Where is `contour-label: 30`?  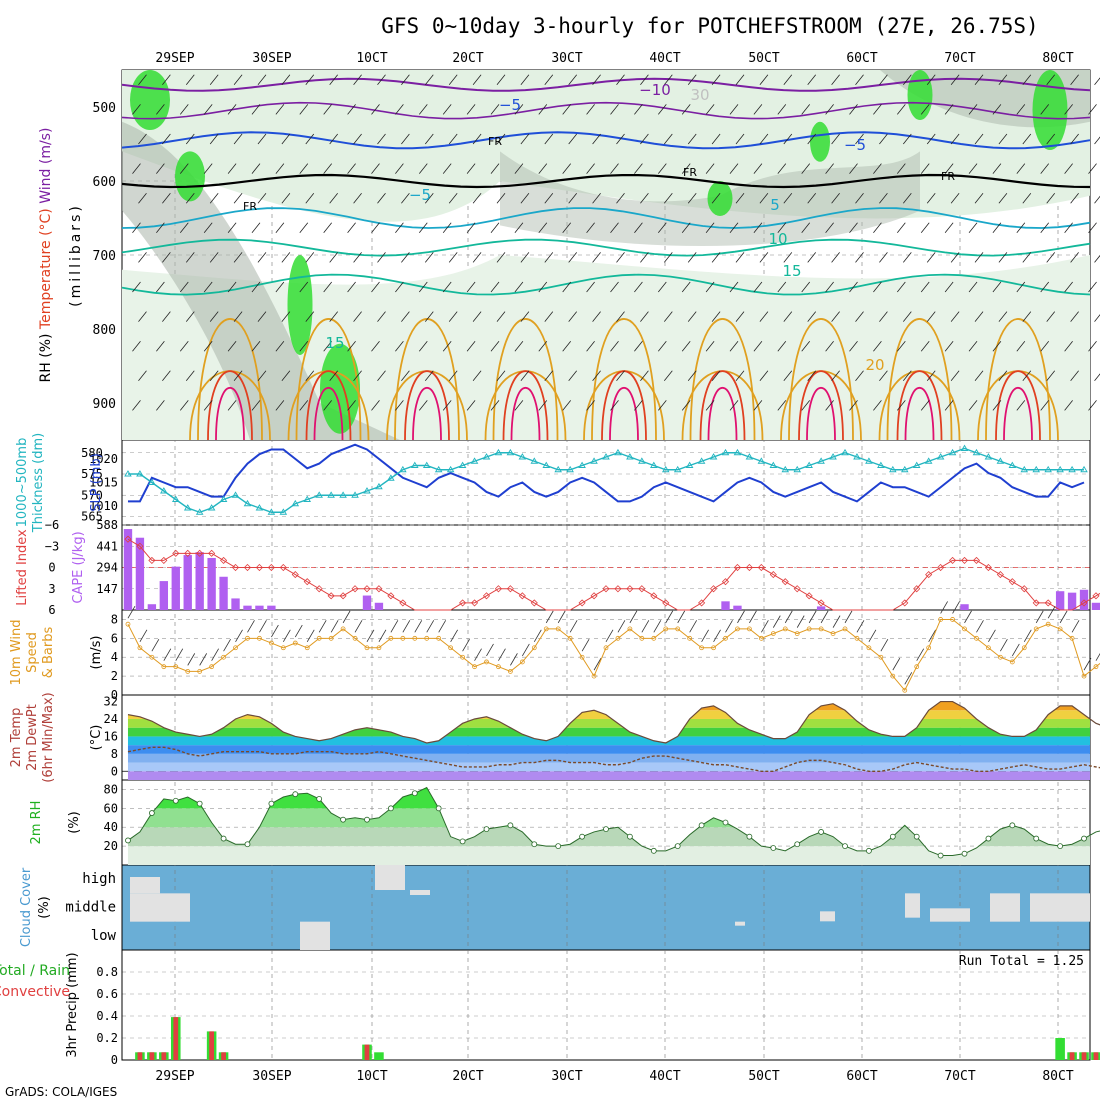
contour-label: 30 is located at coordinates (699, 95).